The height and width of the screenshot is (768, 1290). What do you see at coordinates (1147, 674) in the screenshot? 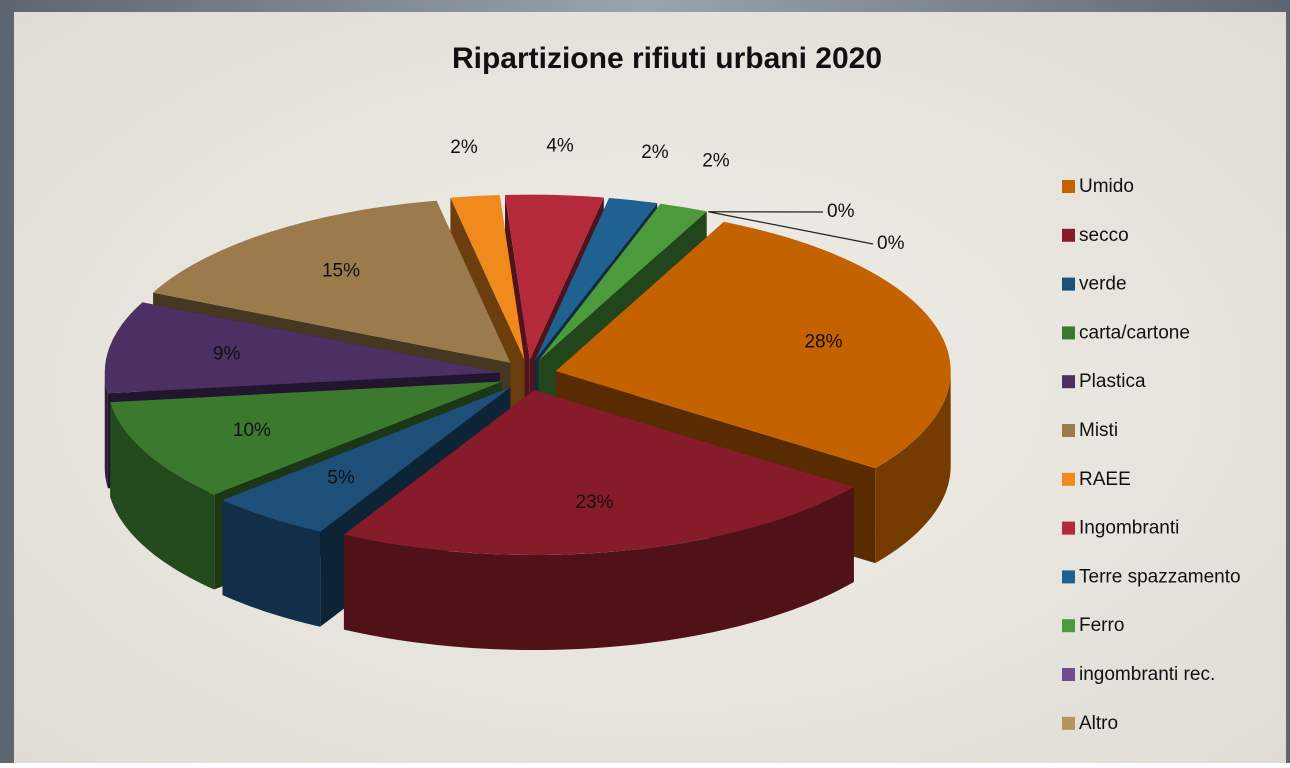
I see `legend-label: ingombranti rec.` at bounding box center [1147, 674].